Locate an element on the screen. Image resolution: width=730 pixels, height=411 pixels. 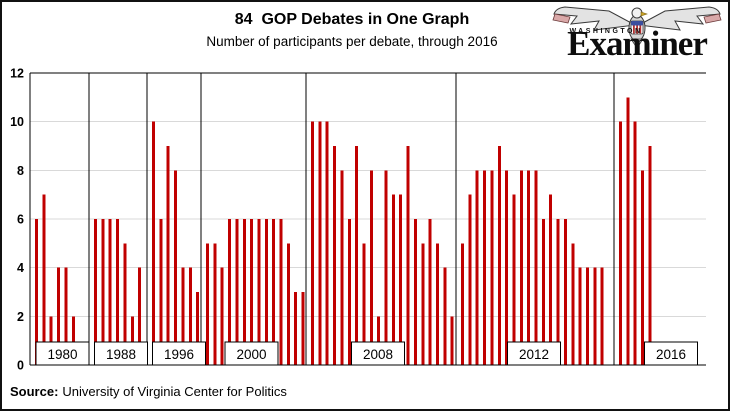
y-axis-tick-label: 12 is located at coordinates (17, 74).